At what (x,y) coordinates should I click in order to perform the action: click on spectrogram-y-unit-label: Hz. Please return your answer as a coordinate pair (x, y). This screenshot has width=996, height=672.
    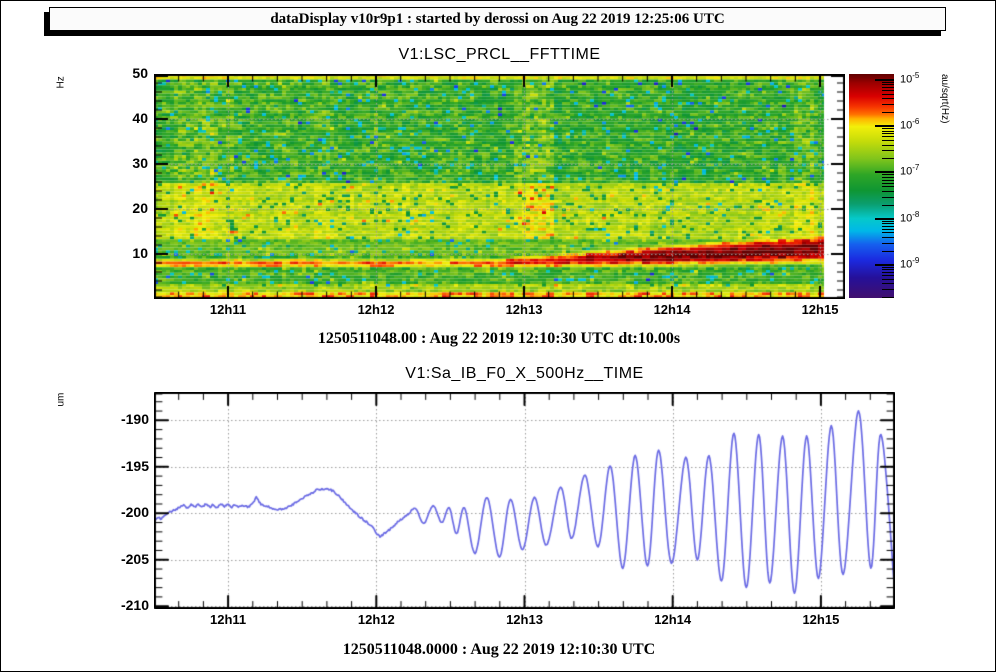
    Looking at the image, I should click on (61, 82).